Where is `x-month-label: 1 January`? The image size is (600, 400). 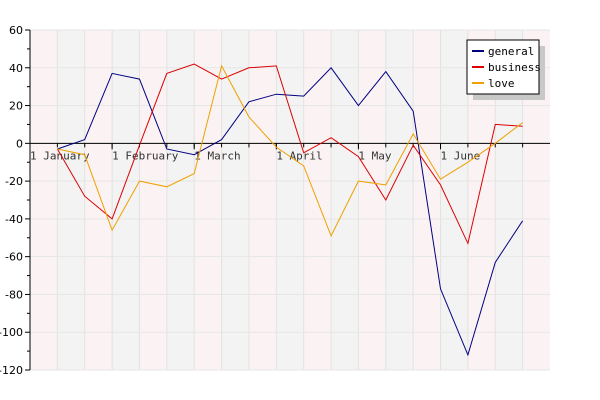 x-month-label: 1 January is located at coordinates (60, 155).